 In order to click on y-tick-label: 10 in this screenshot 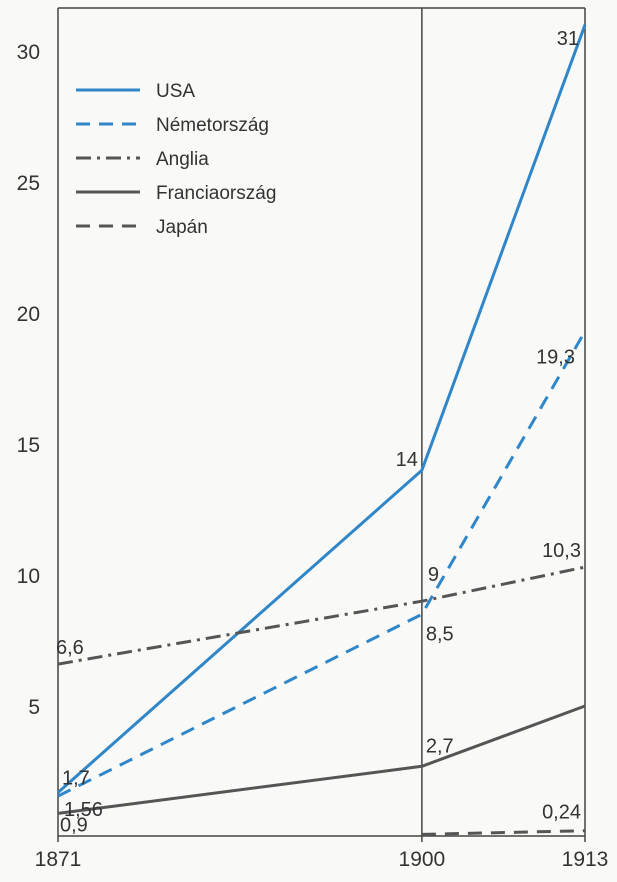, I will do `click(28, 576)`.